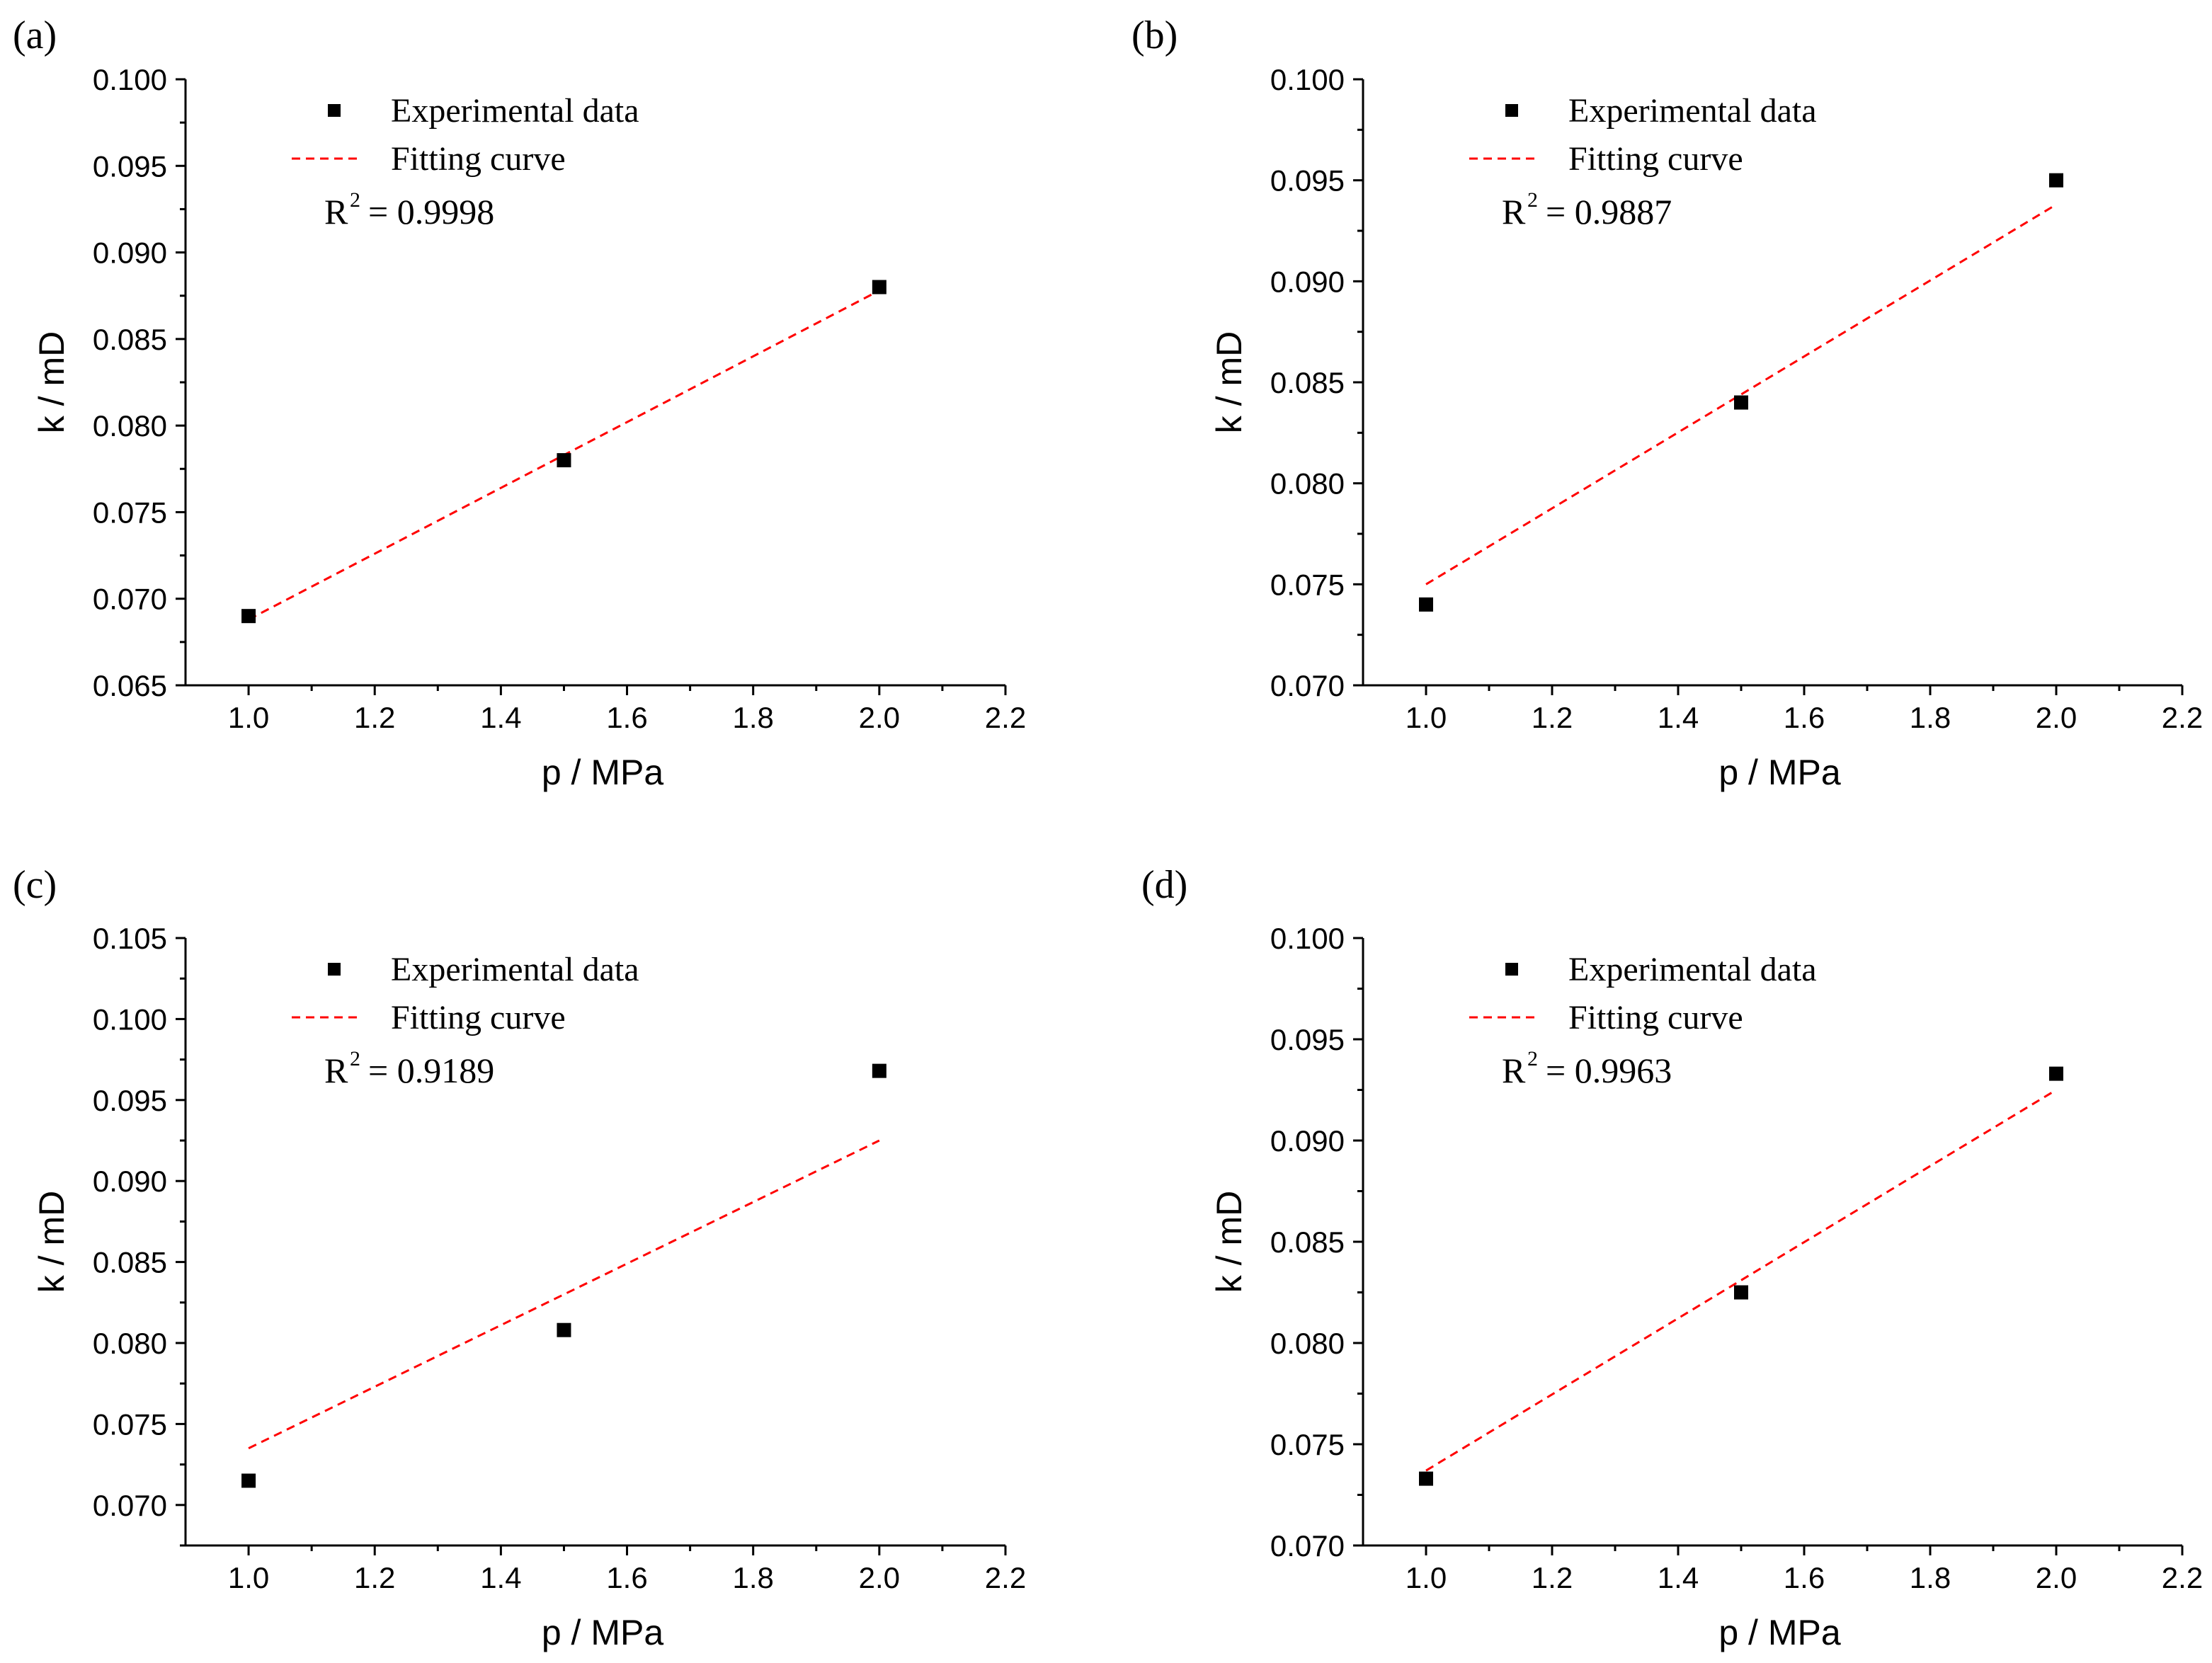  I want to click on r2-value: = 0.9887, so click(1609, 212).